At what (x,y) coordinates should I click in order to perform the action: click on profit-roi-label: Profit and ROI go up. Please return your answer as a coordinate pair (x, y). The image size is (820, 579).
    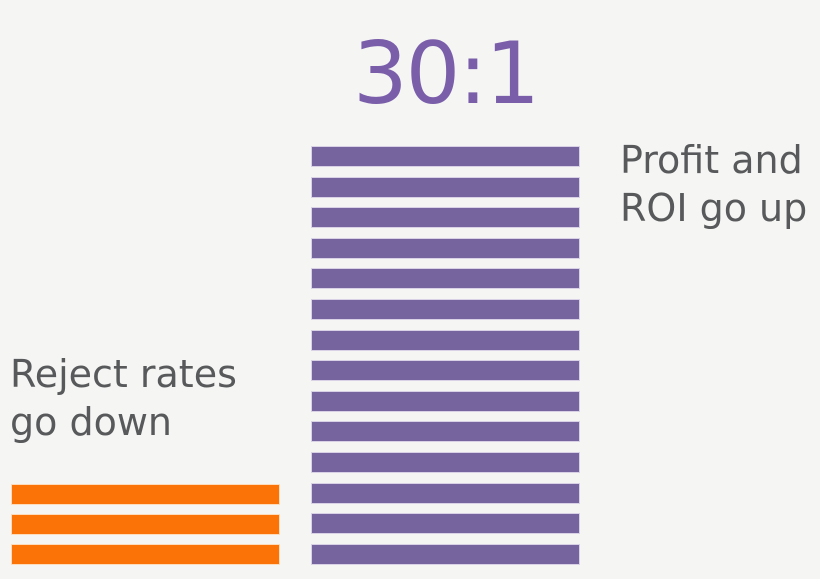
    Looking at the image, I should click on (714, 184).